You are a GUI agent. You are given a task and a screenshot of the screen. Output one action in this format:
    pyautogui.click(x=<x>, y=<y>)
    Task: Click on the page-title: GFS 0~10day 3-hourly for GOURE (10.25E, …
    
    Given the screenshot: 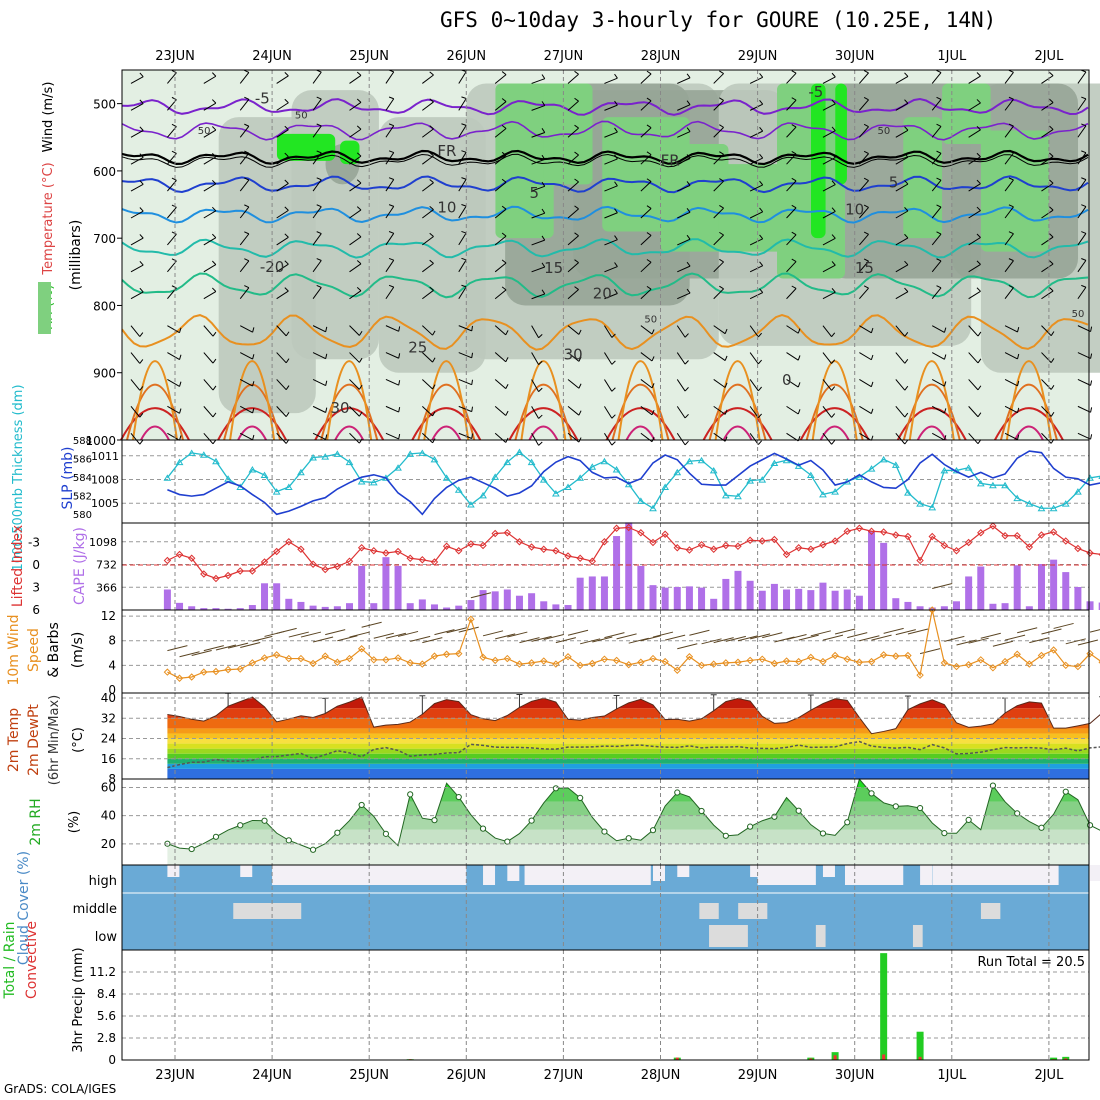 What is the action you would take?
    pyautogui.click(x=718, y=20)
    